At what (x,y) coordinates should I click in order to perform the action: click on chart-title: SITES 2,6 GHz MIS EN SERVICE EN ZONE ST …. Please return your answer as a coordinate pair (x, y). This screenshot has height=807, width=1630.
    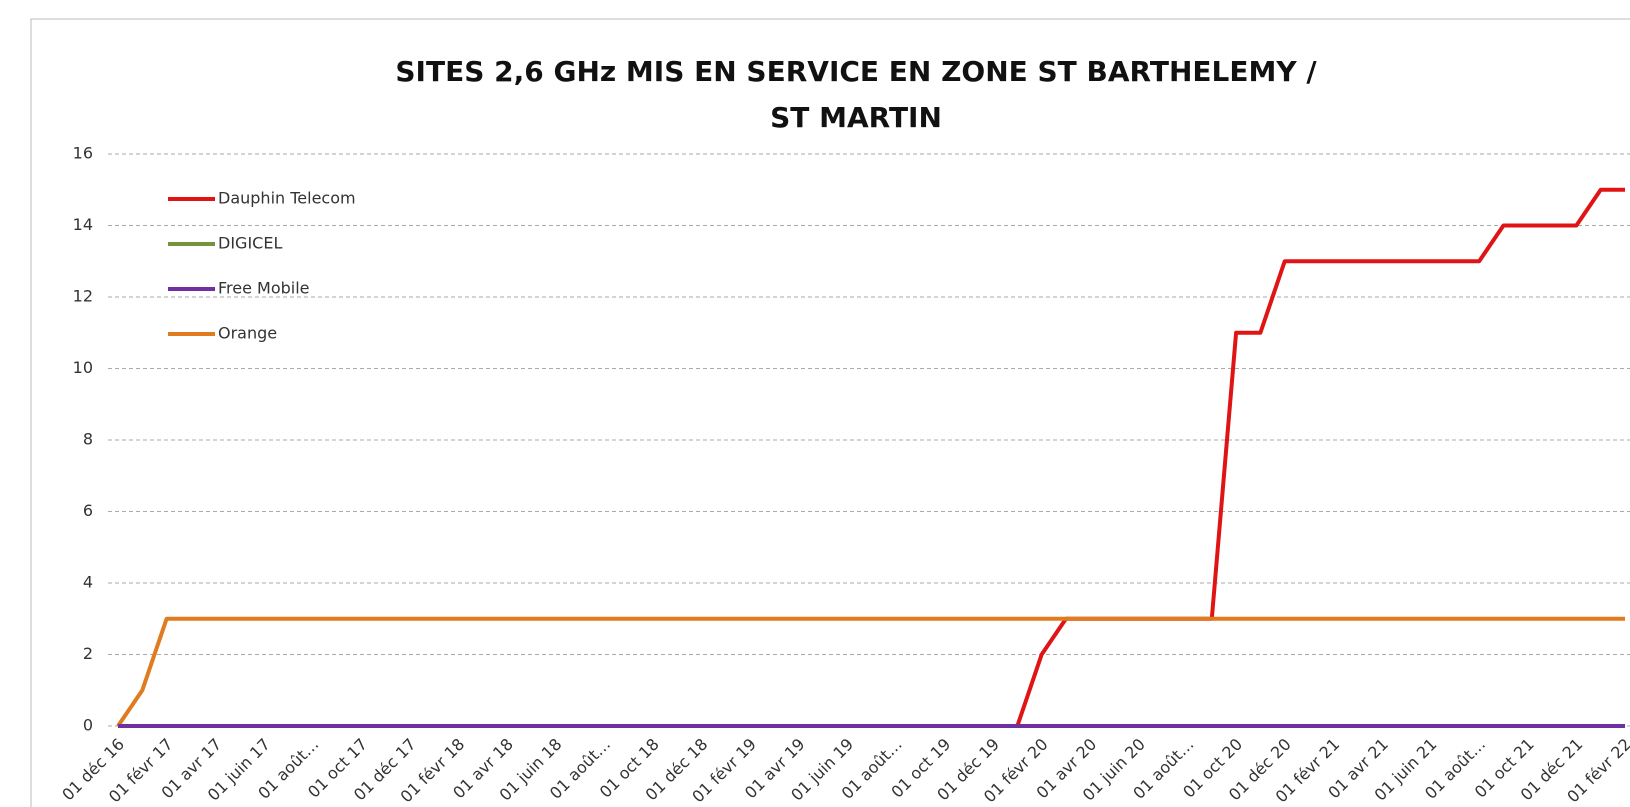
    Looking at the image, I should click on (856, 71).